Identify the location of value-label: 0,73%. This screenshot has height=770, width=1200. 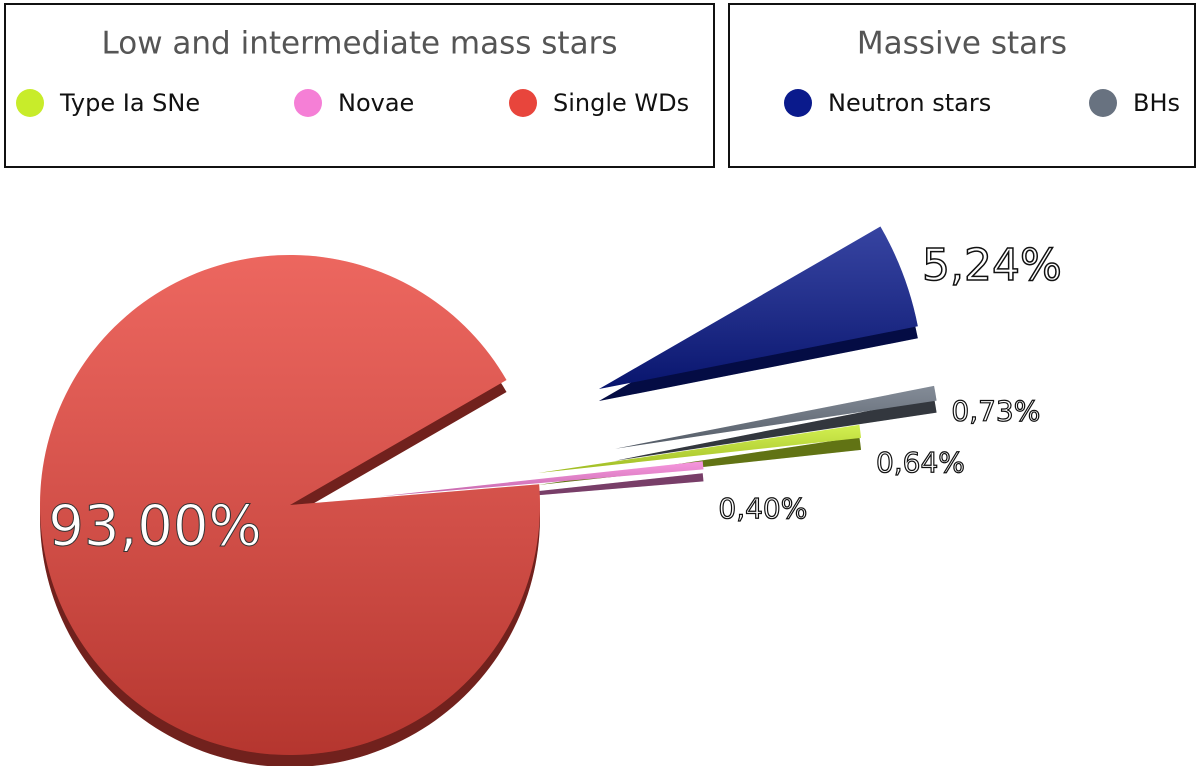
(995, 410).